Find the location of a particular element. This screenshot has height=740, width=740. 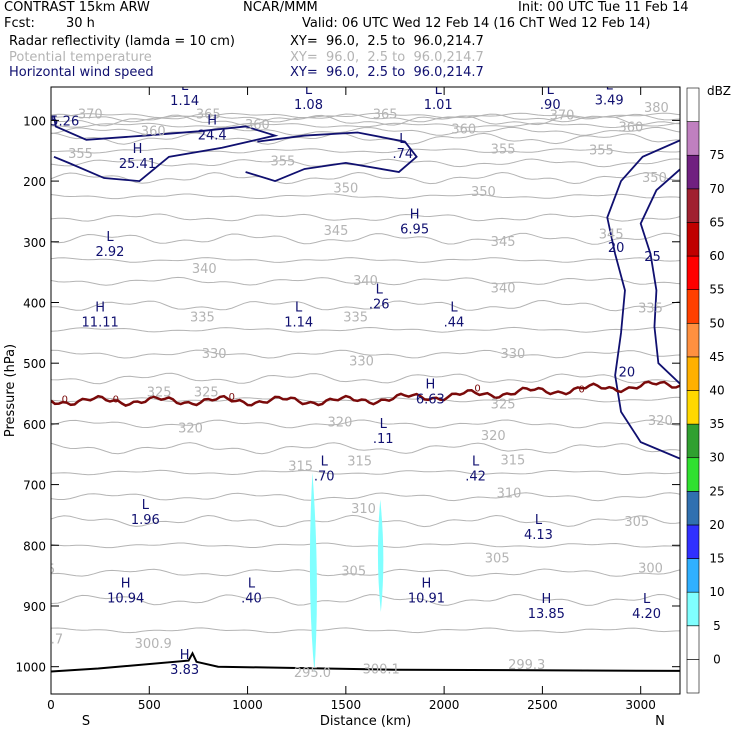

theta-label: 300 is located at coordinates (650, 568).